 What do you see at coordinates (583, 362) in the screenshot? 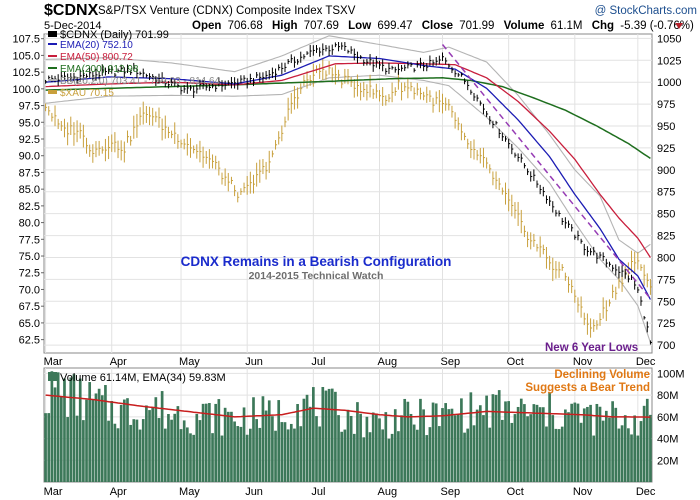
I see `month-label-price-Nov: Nov` at bounding box center [583, 362].